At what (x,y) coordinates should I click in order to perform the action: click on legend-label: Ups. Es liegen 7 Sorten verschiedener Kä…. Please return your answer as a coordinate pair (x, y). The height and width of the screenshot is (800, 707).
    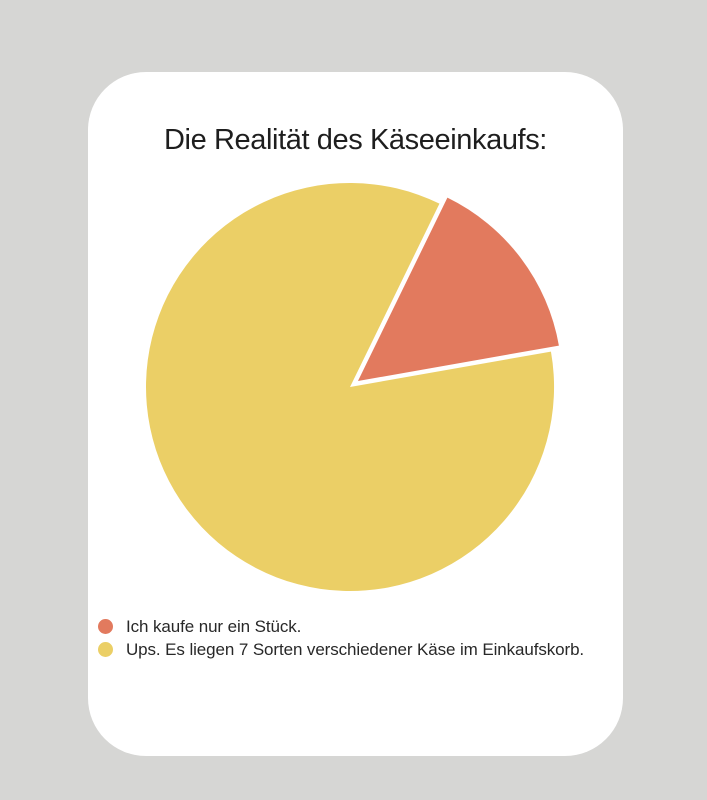
    Looking at the image, I should click on (355, 649).